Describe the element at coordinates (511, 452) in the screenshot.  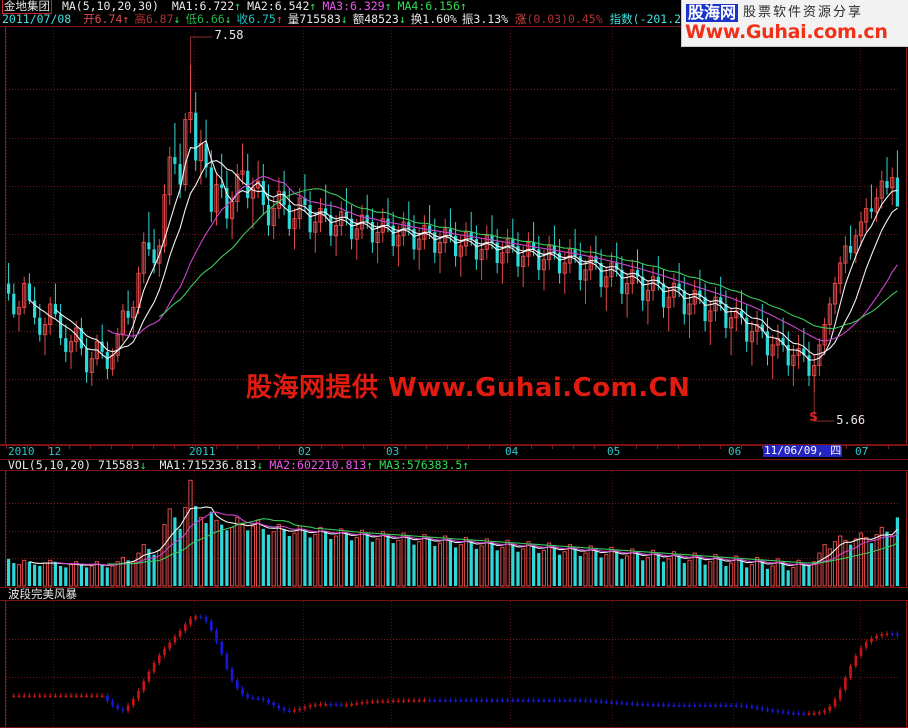
I see `date-label: 04` at that location.